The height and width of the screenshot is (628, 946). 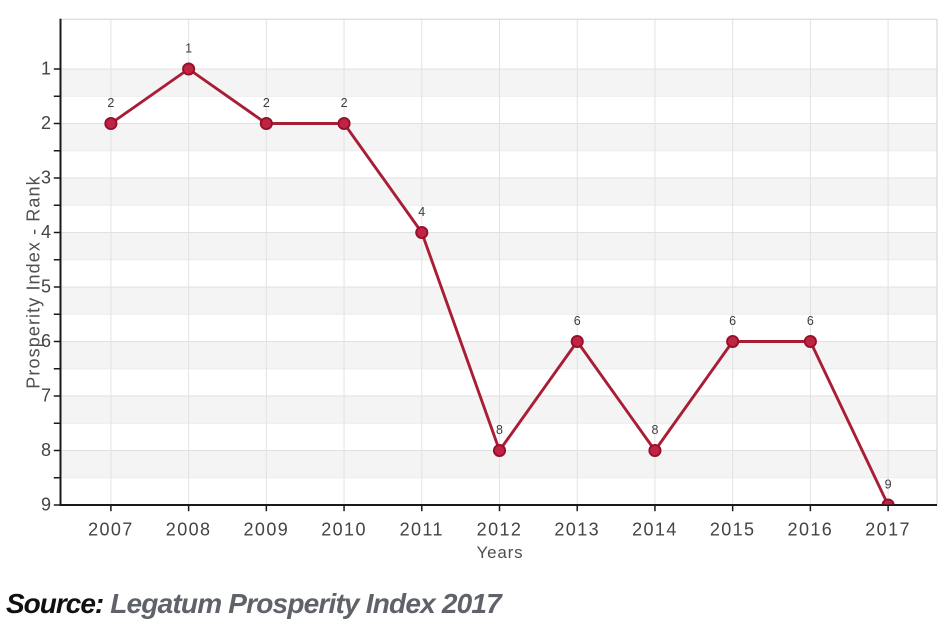 What do you see at coordinates (46, 178) in the screenshot?
I see `svg-text: 3` at bounding box center [46, 178].